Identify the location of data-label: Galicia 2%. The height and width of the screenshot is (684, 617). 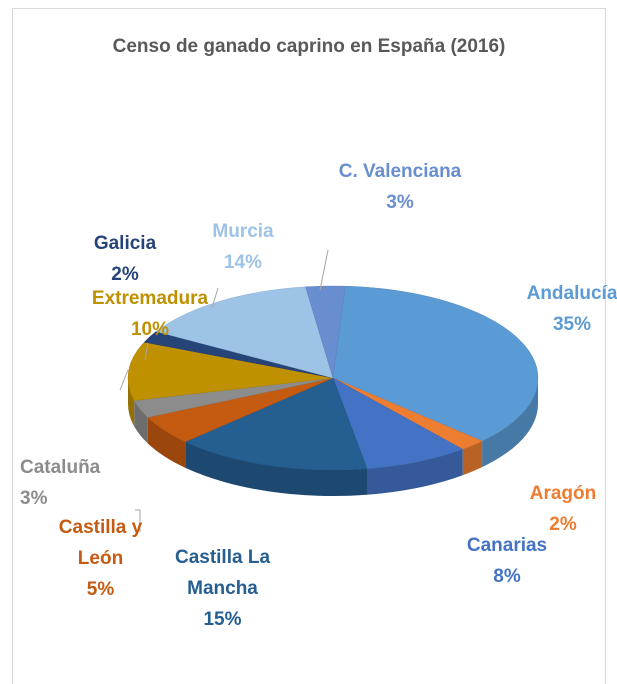
(125, 259).